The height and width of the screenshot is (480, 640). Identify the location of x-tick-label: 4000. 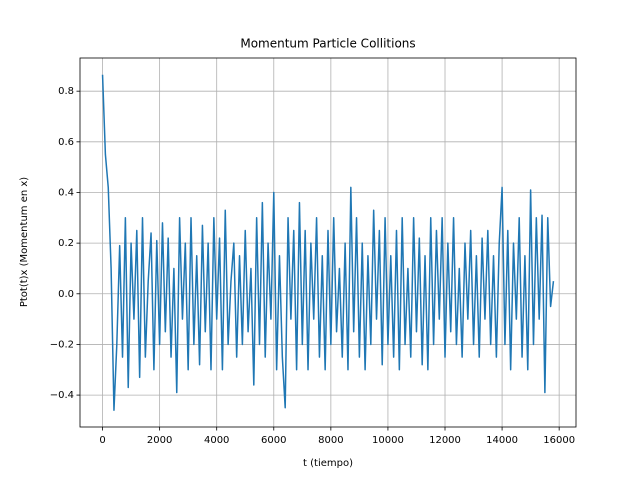
(216, 440).